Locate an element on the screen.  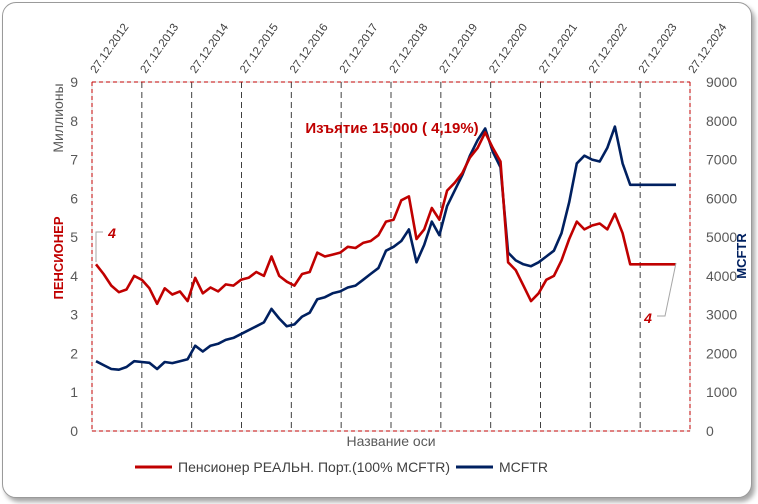
y-right-tick-label: 2000 is located at coordinates (721, 353).